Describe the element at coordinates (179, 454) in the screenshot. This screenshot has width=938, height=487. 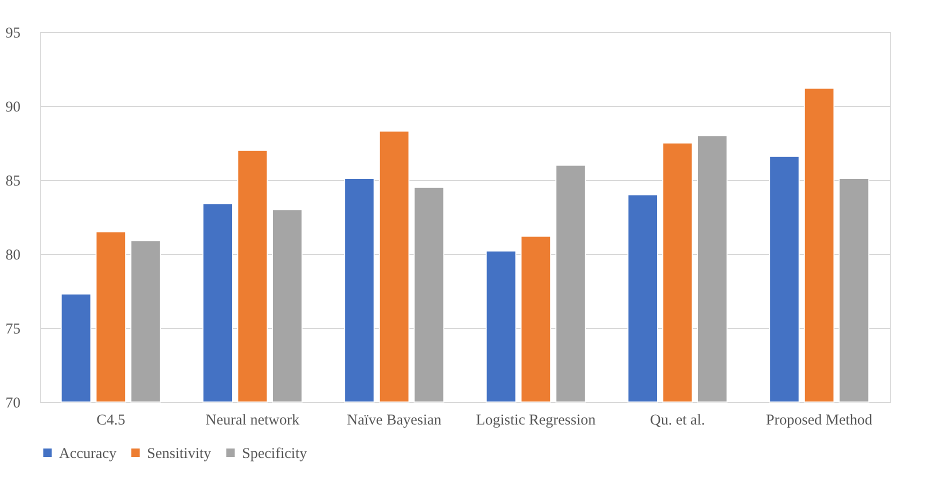
I see `legend-label: Sensitivity` at that location.